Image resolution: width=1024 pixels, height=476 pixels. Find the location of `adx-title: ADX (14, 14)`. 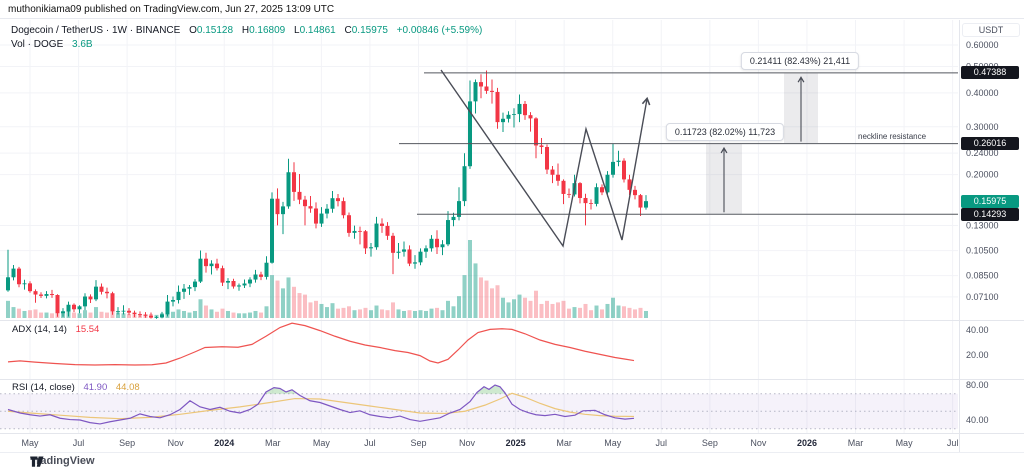

adx-title: ADX (14, 14) is located at coordinates (39, 329).